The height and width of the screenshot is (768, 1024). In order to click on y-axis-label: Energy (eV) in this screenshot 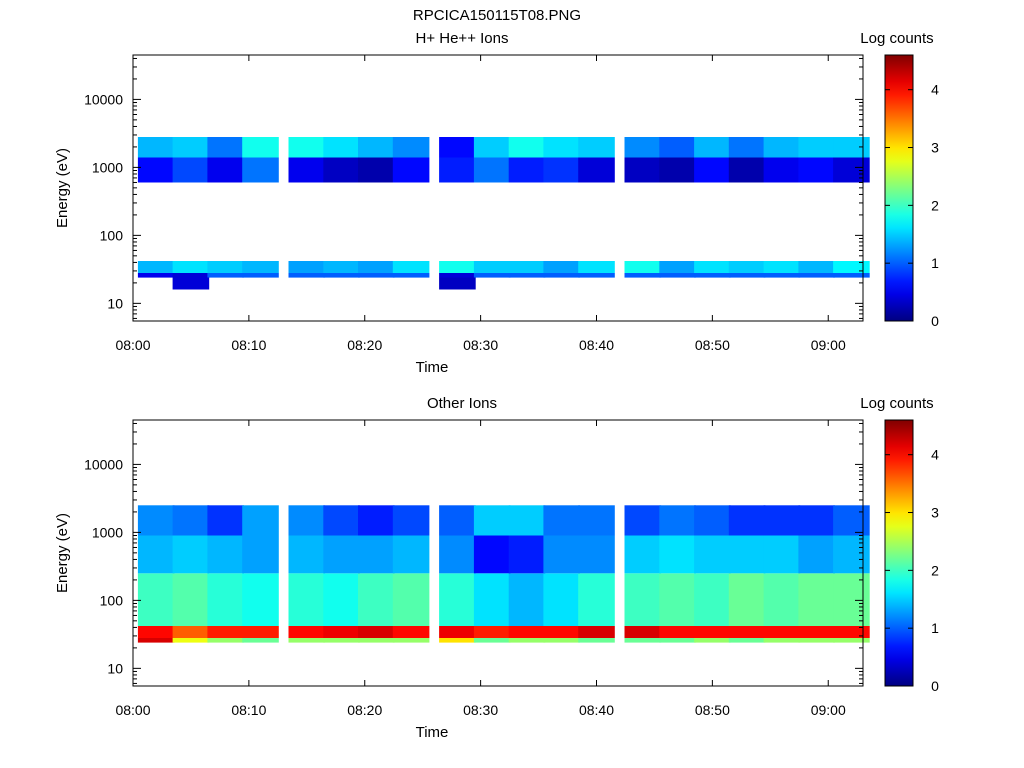, I will do `click(62, 553)`.